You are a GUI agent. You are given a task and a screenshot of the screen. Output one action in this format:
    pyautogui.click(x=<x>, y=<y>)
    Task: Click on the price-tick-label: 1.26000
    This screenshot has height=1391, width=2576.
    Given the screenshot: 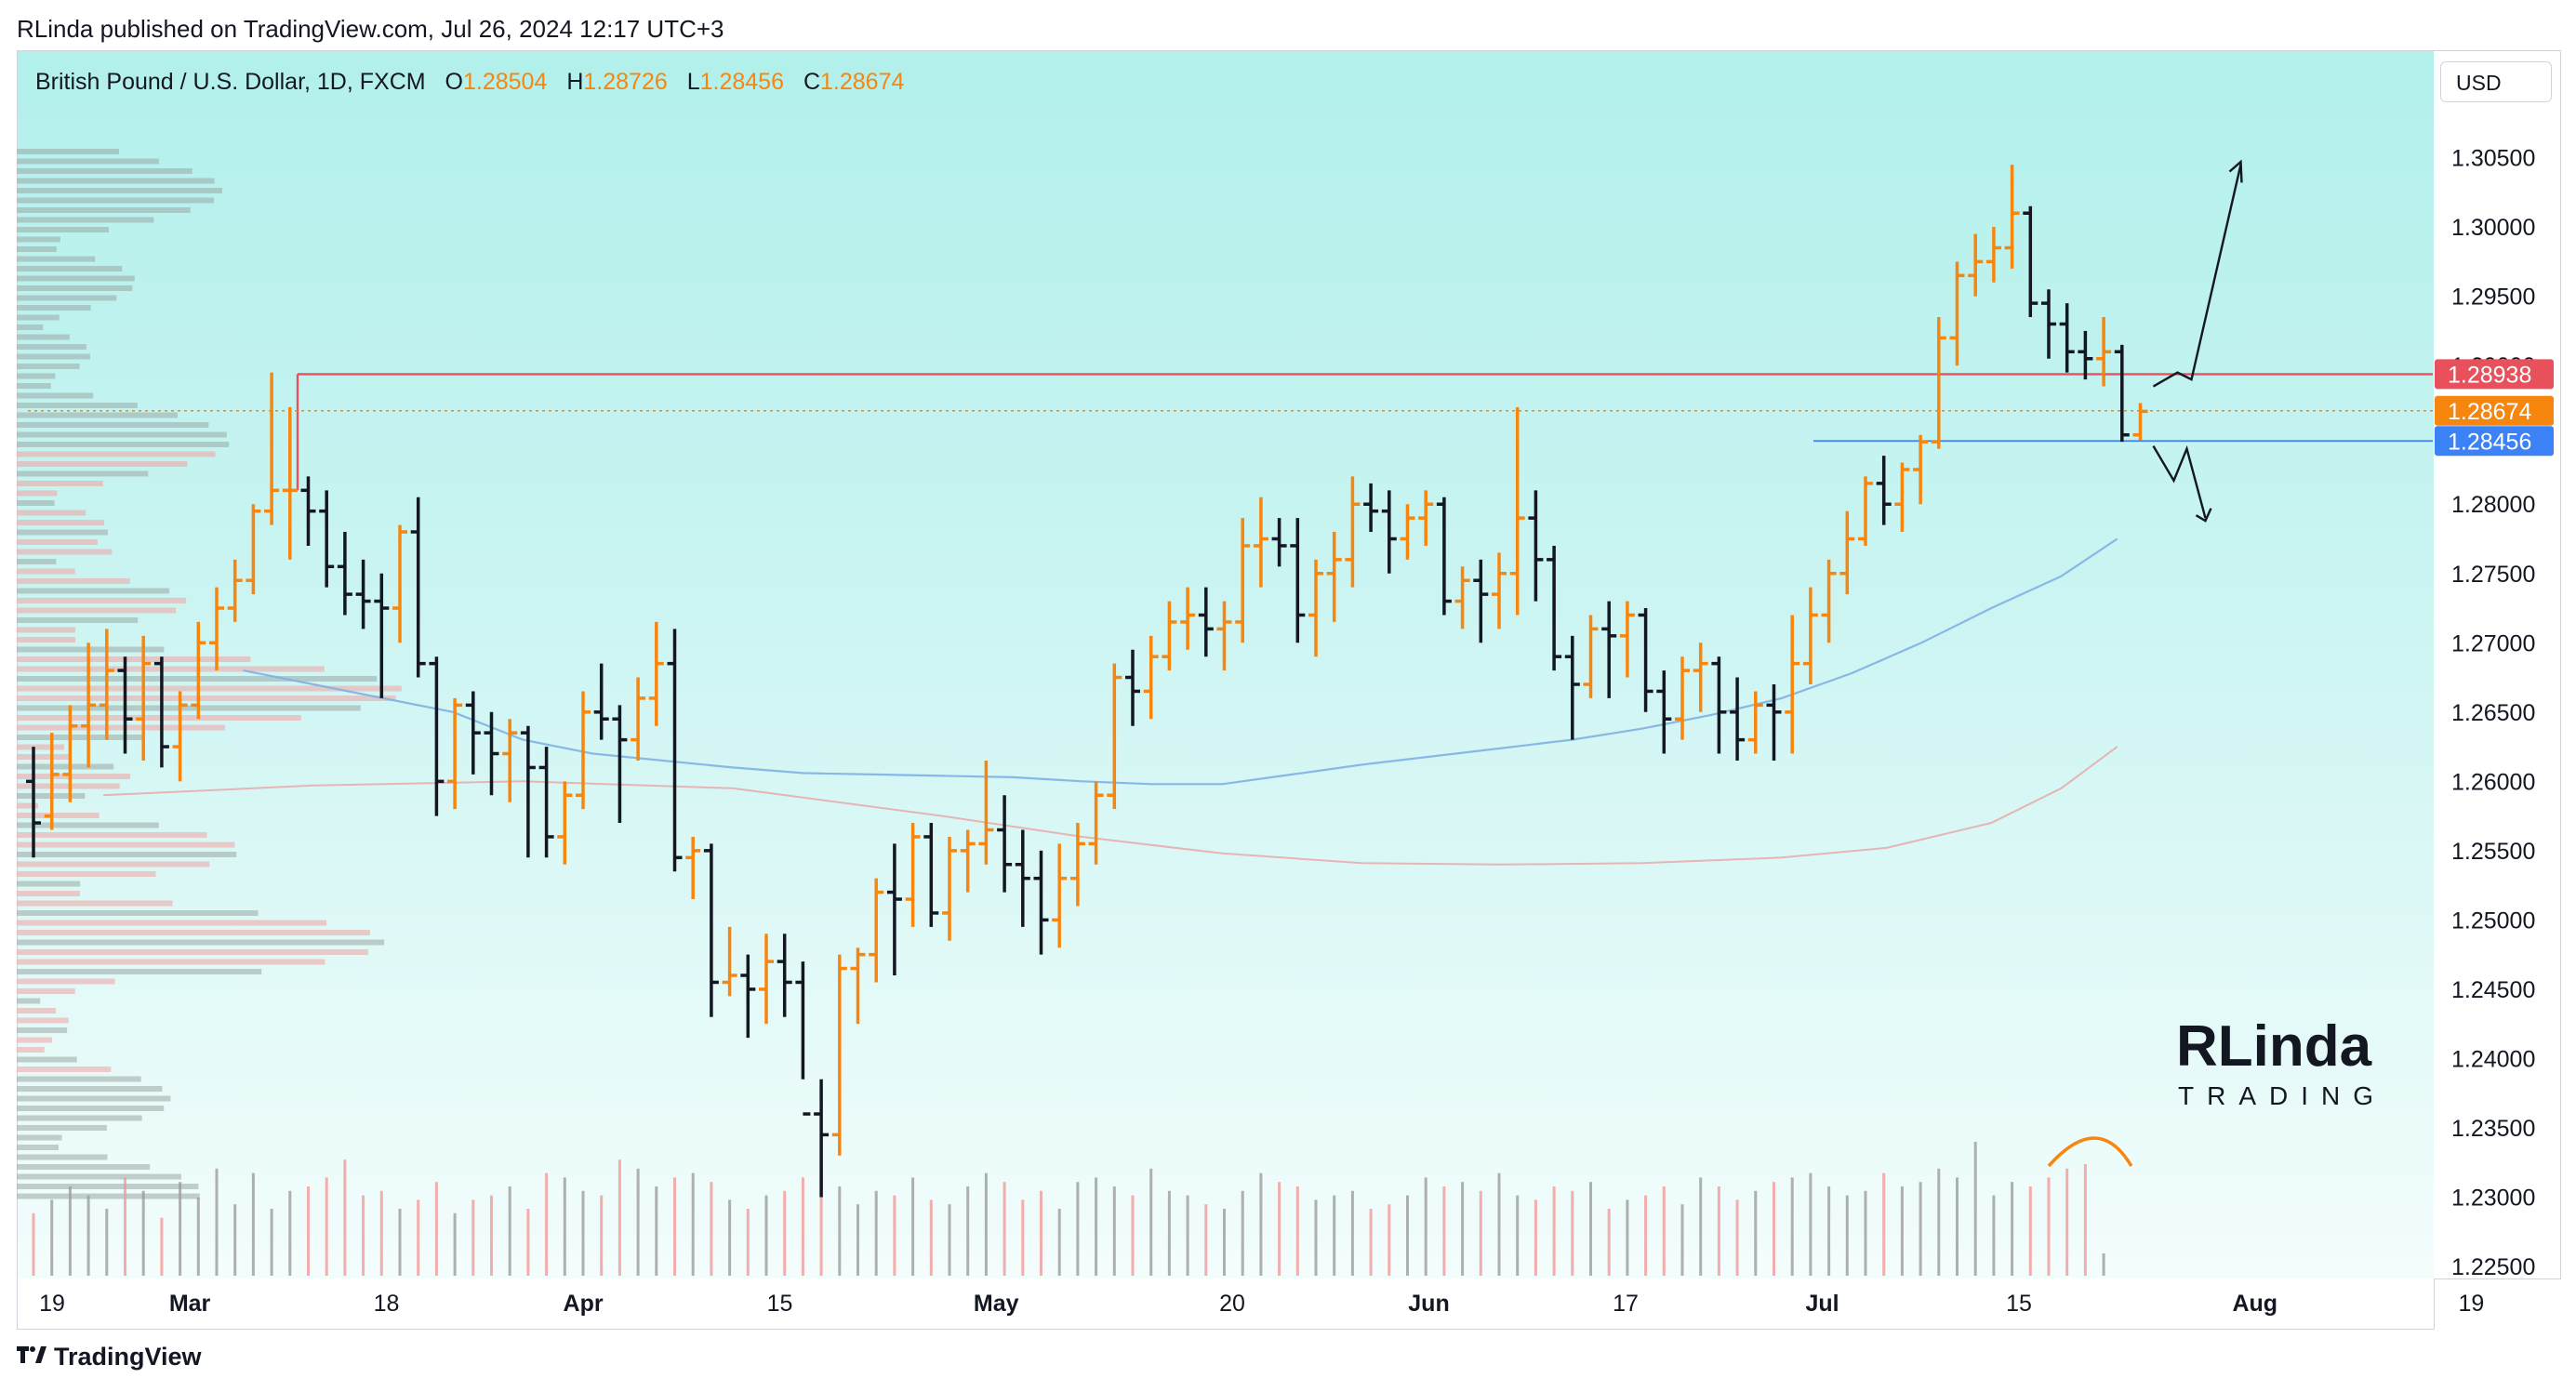 What is the action you would take?
    pyautogui.click(x=2493, y=782)
    